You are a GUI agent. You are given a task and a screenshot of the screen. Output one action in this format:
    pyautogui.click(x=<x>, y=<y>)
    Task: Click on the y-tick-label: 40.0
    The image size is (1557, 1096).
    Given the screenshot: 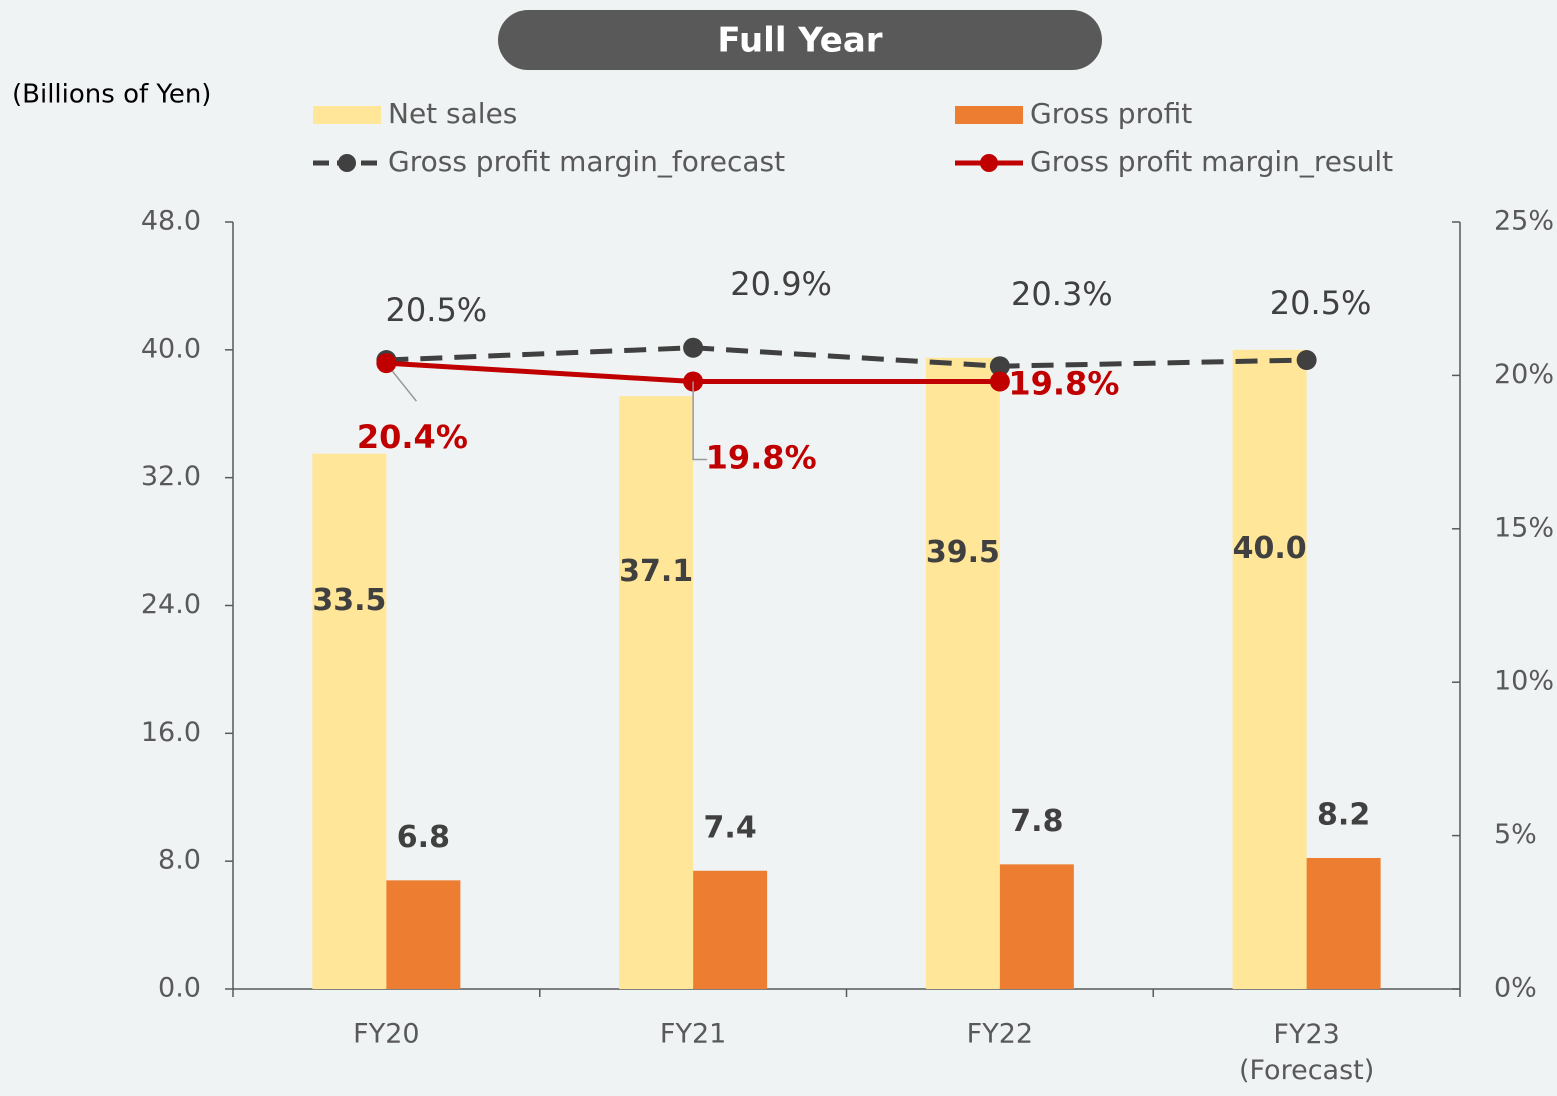 What is the action you would take?
    pyautogui.click(x=171, y=348)
    